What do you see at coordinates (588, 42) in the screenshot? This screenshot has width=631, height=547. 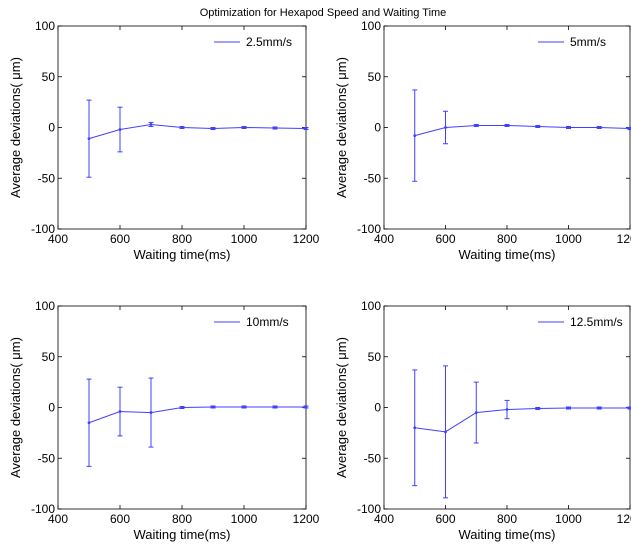 I see `legend-label: 5mm/s` at bounding box center [588, 42].